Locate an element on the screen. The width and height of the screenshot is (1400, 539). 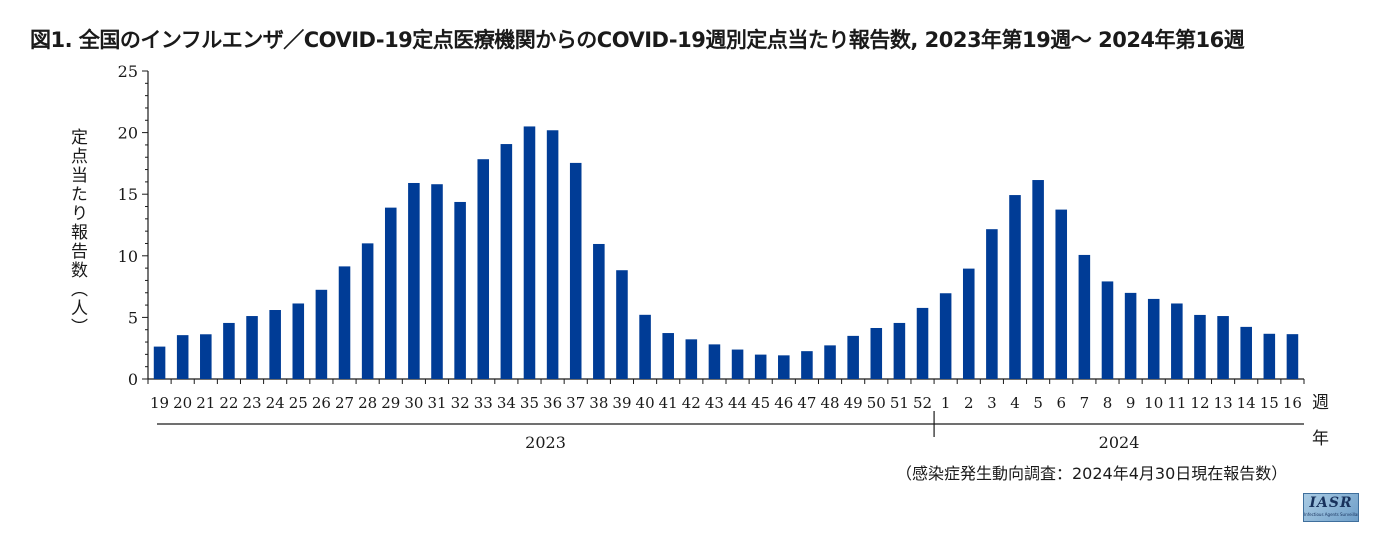
x-tick-label: 3 is located at coordinates (992, 403).